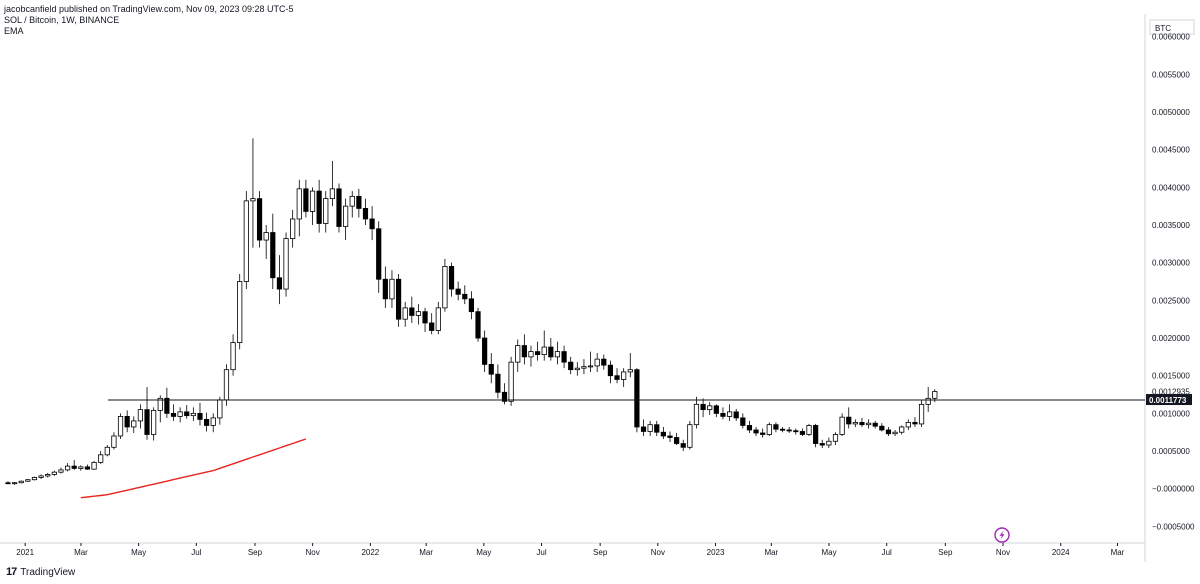  What do you see at coordinates (1173, 526) in the screenshot?
I see `y-tick-label: −0.0005000` at bounding box center [1173, 526].